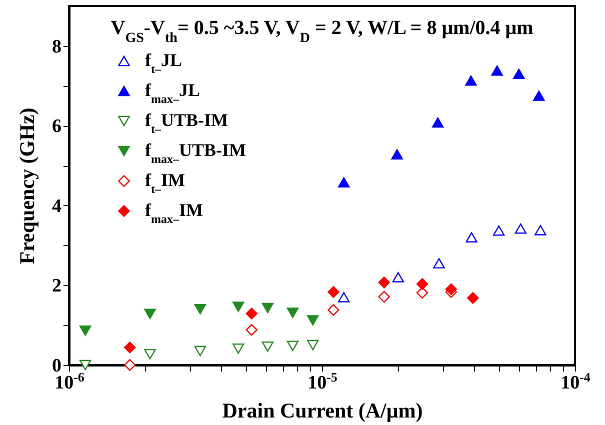 The width and height of the screenshot is (605, 425). I want to click on y-tick-label: 8, so click(57, 47).